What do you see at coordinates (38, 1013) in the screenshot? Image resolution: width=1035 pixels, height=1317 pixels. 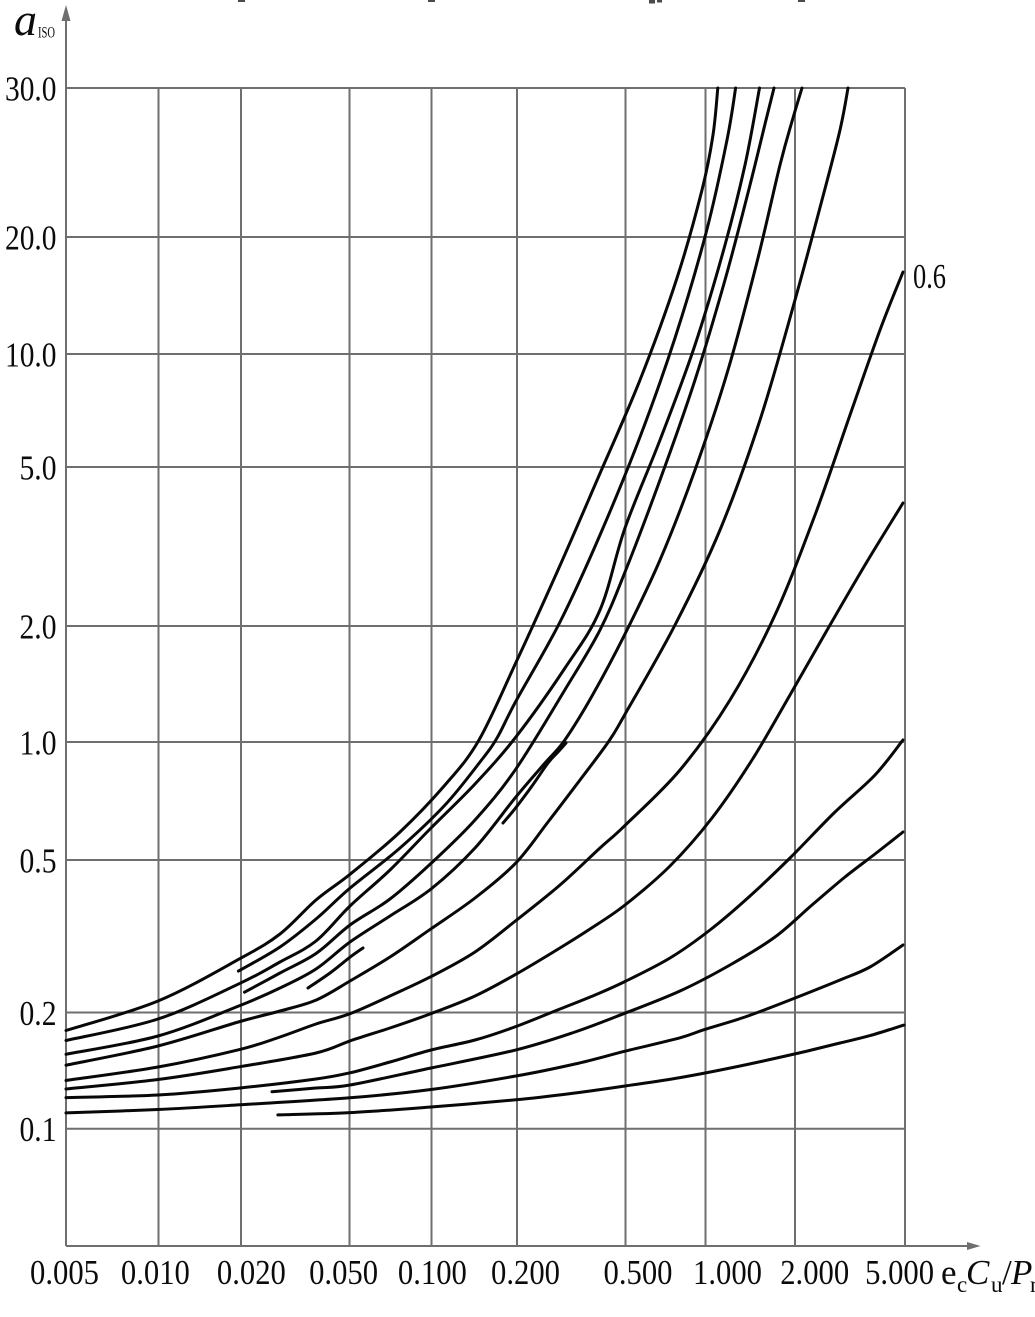 I see `svg-text: 0.2` at bounding box center [38, 1013].